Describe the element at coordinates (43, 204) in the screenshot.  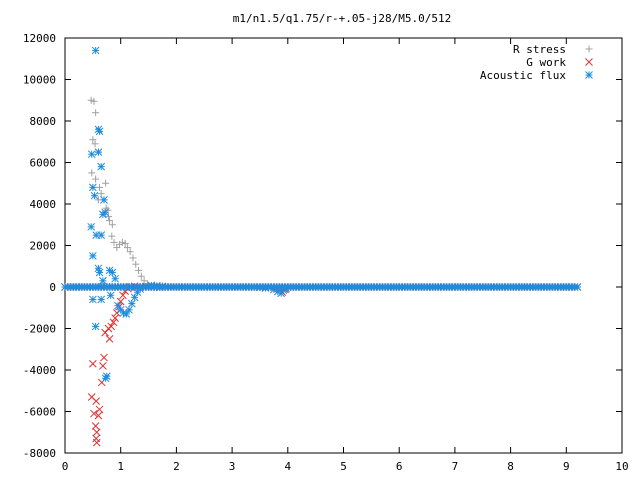
I see `y-tick-label: 4000` at that location.